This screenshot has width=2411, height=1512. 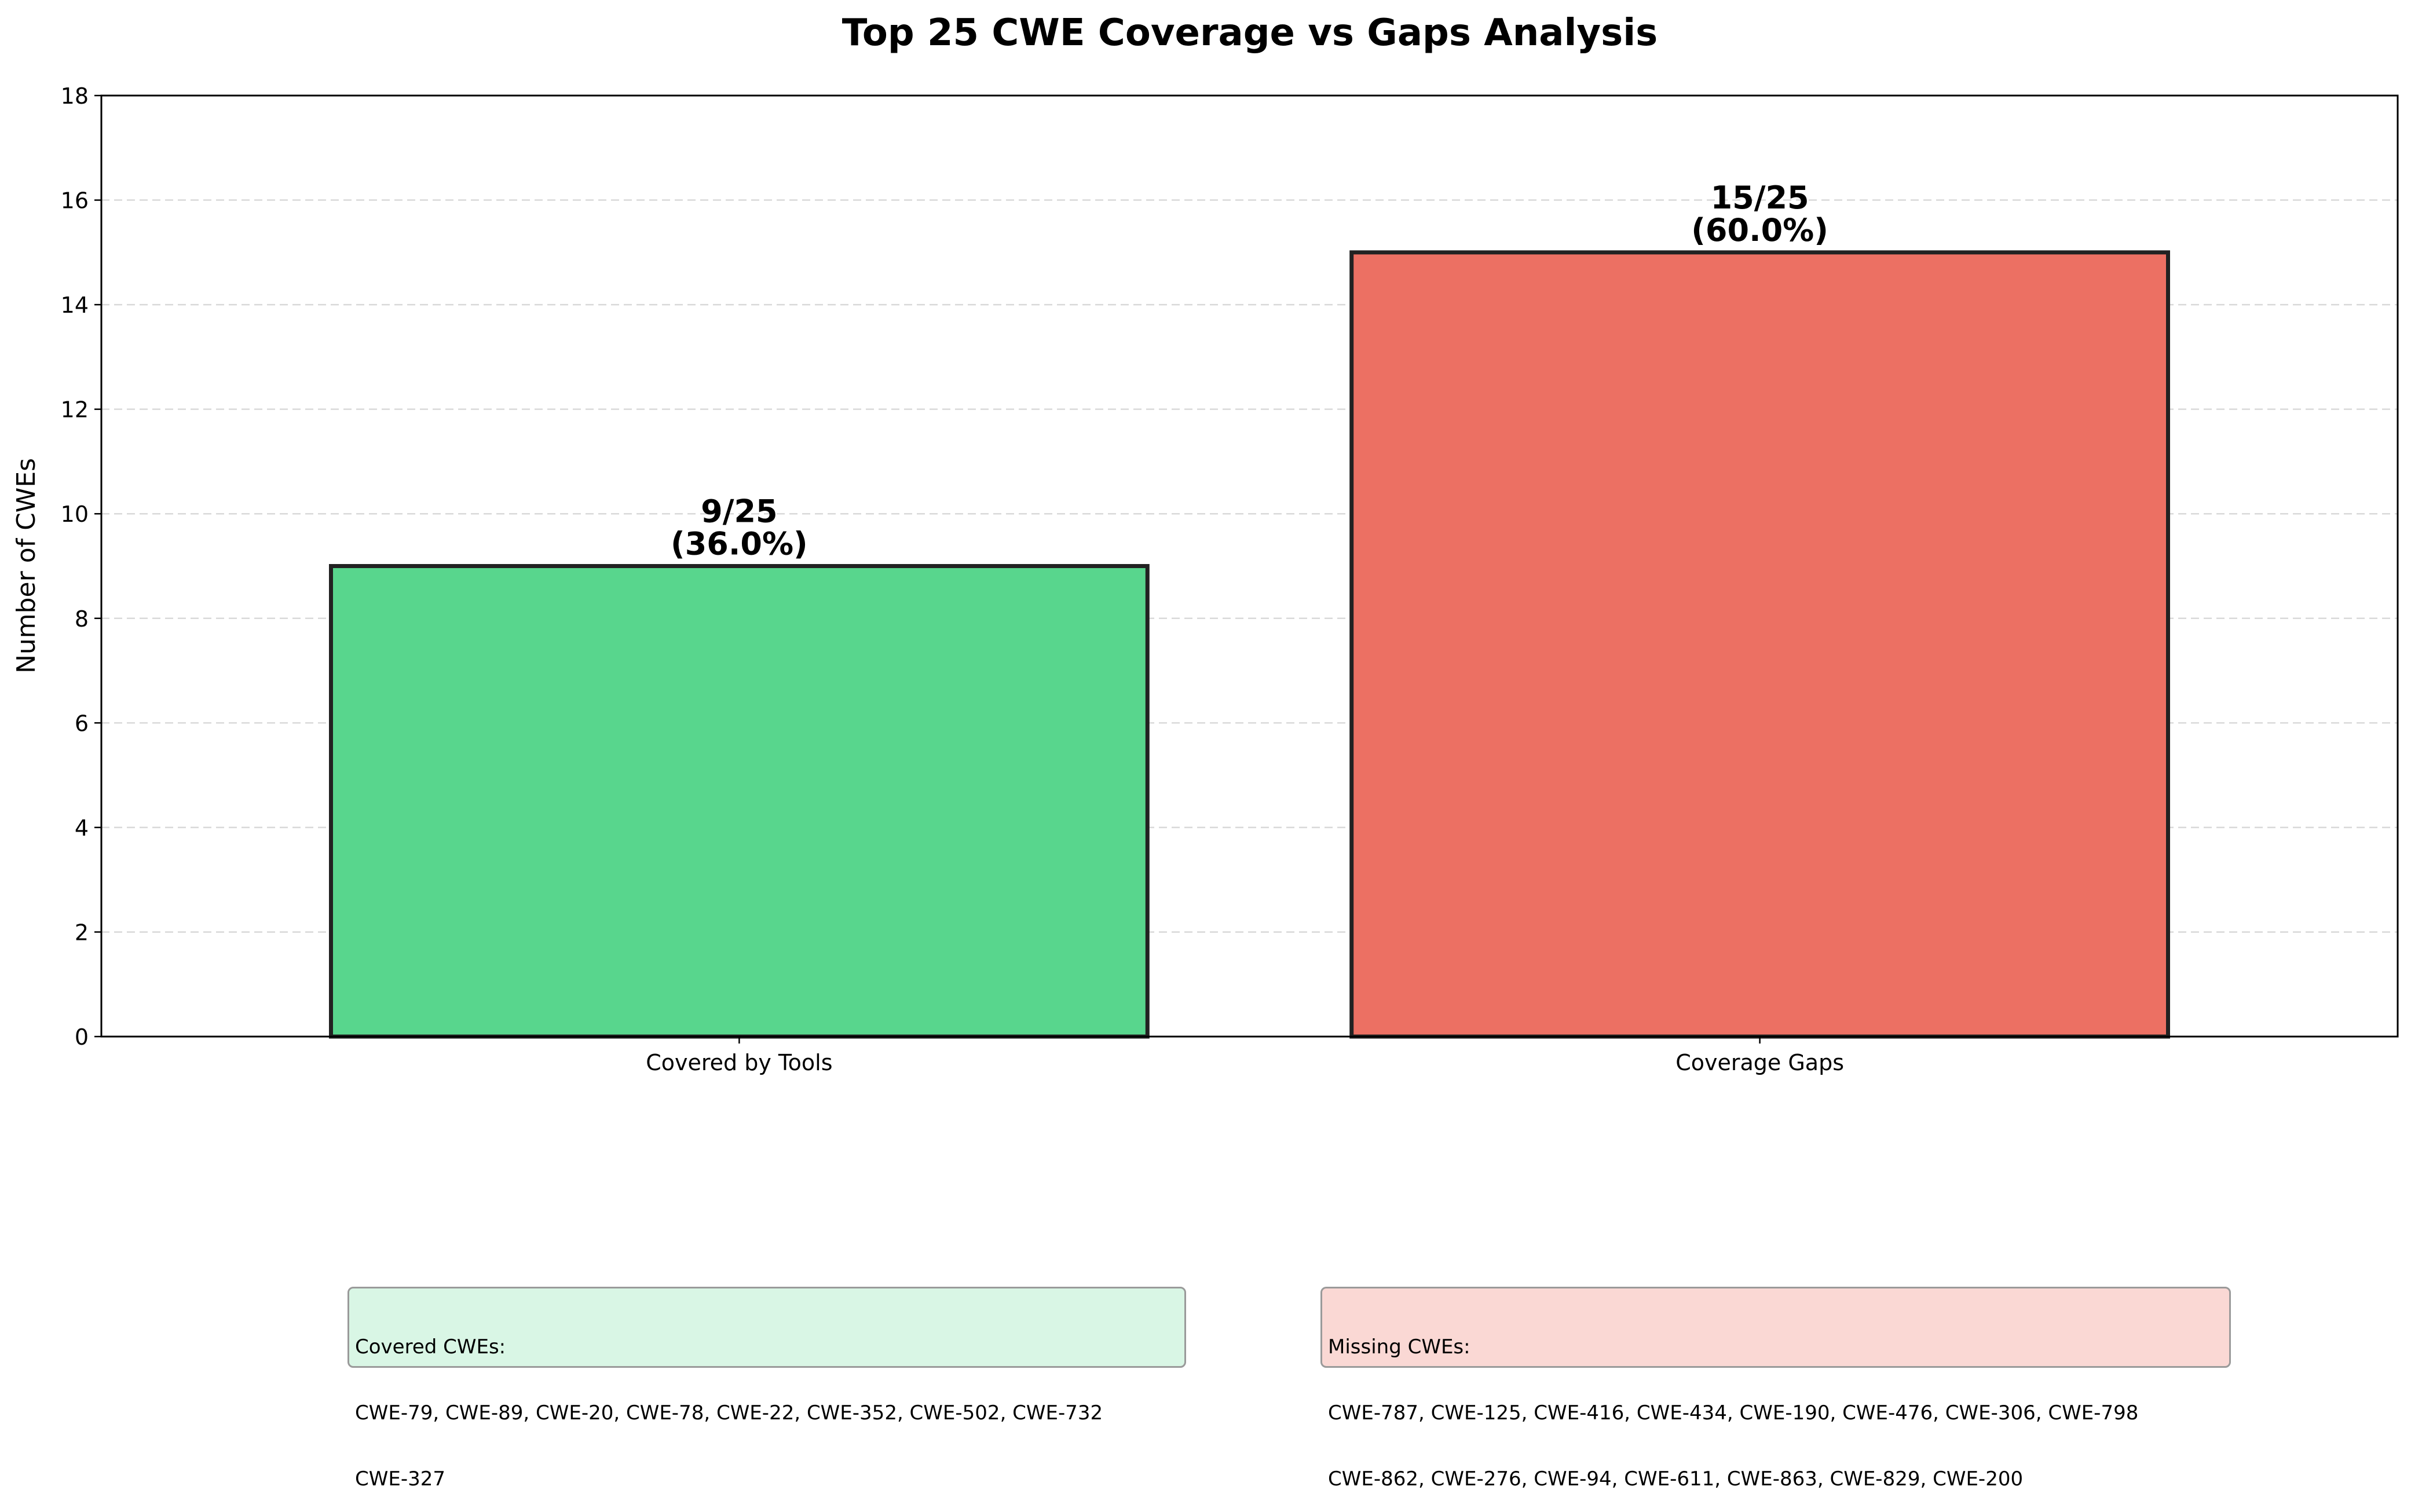 I want to click on chart-title: Top 25 CWE Coverage vs Gaps Analysis, so click(x=1250, y=33).